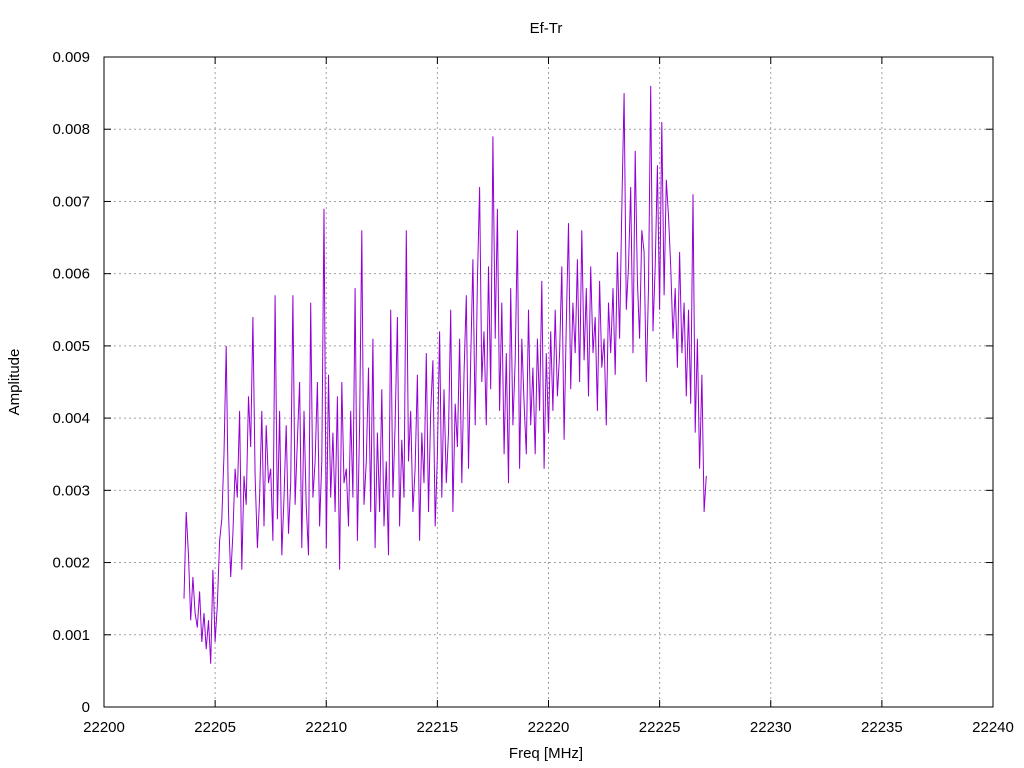 The height and width of the screenshot is (768, 1024). Describe the element at coordinates (86, 707) in the screenshot. I see `y-tick-label: 0` at that location.